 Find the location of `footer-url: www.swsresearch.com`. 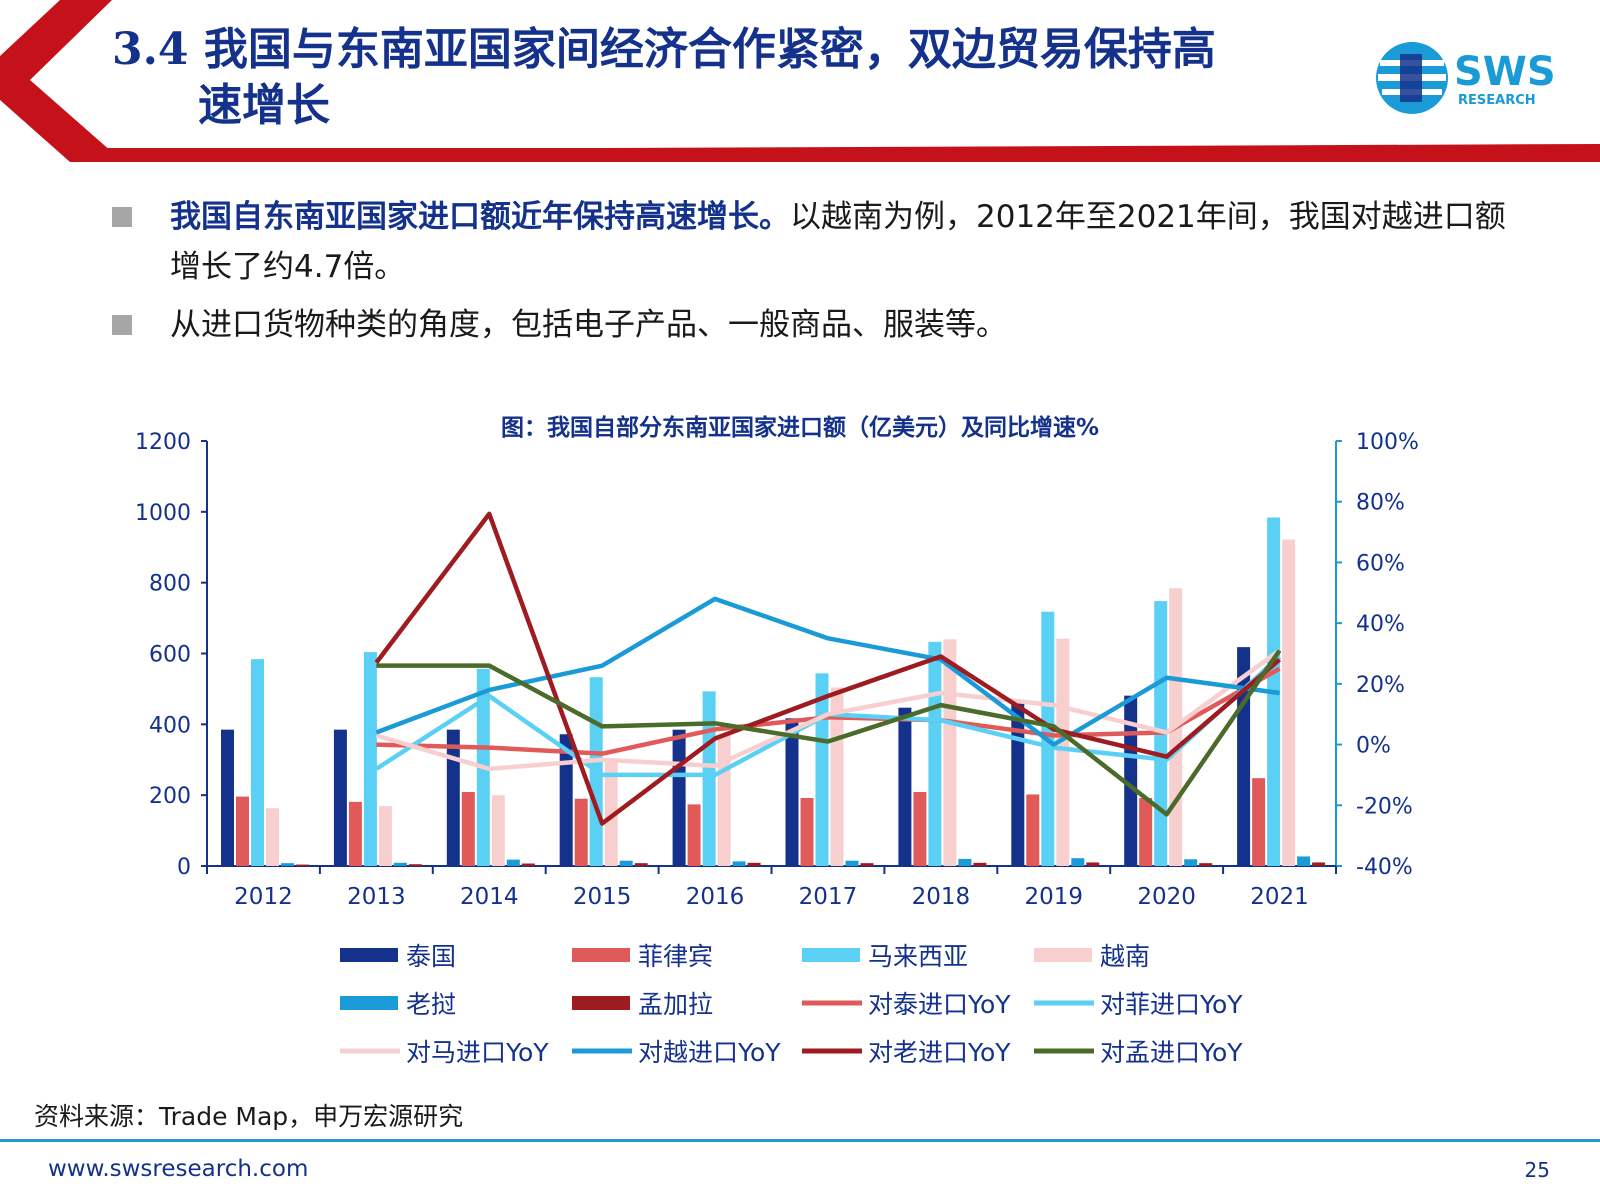

footer-url: www.swsresearch.com is located at coordinates (178, 1169).